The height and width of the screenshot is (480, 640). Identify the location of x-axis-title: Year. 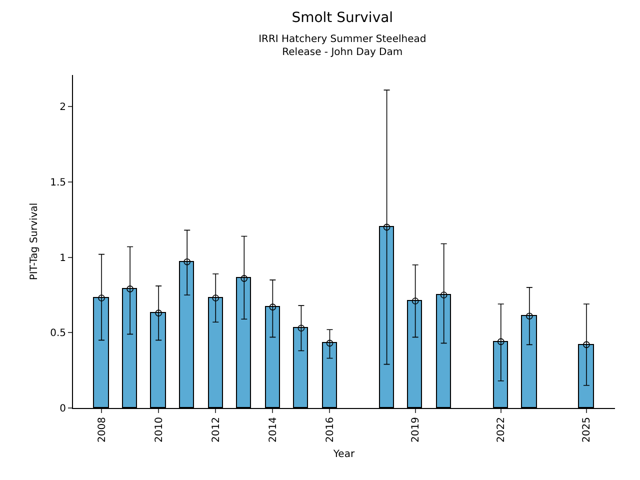
(344, 454).